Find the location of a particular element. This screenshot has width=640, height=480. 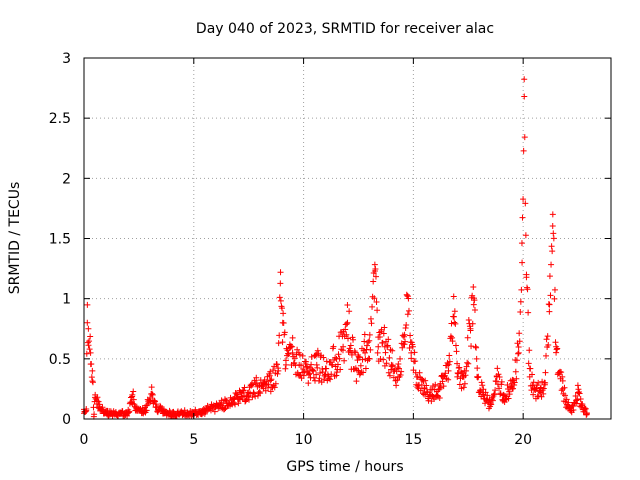

y-tick-label: 1.5 is located at coordinates (60, 240).